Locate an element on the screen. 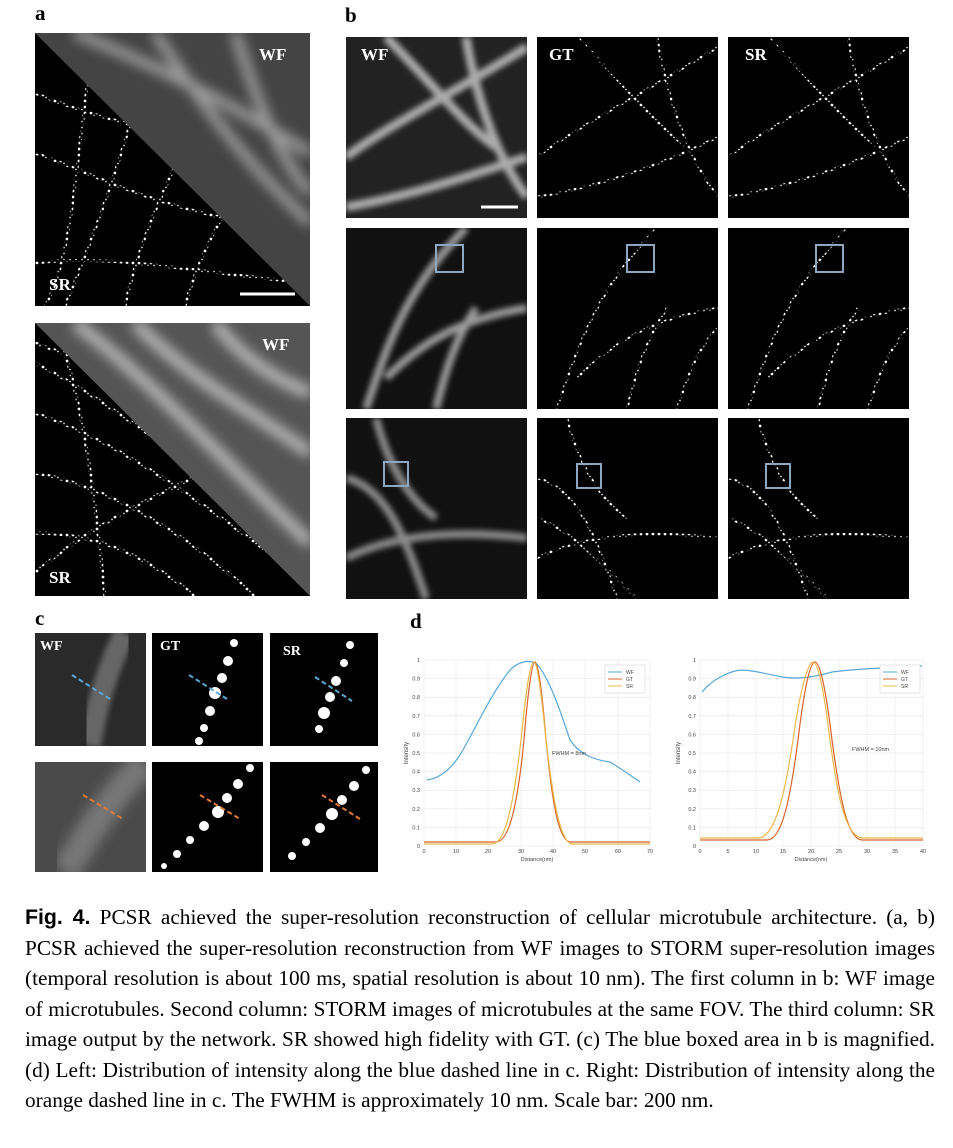  left-legend: WF GT SR is located at coordinates (625, 679).